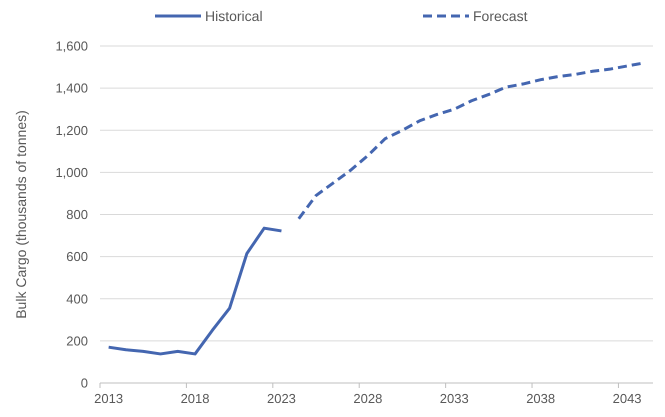 This screenshot has width=665, height=417. I want to click on y-tick-label: 0, so click(84, 383).